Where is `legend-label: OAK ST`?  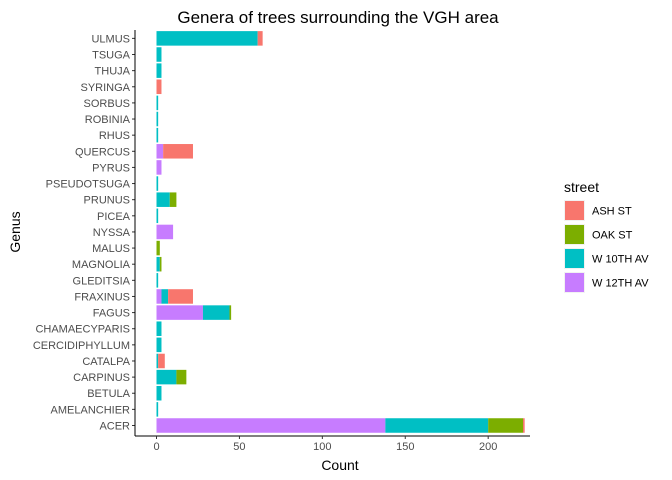
legend-label: OAK ST is located at coordinates (612, 236).